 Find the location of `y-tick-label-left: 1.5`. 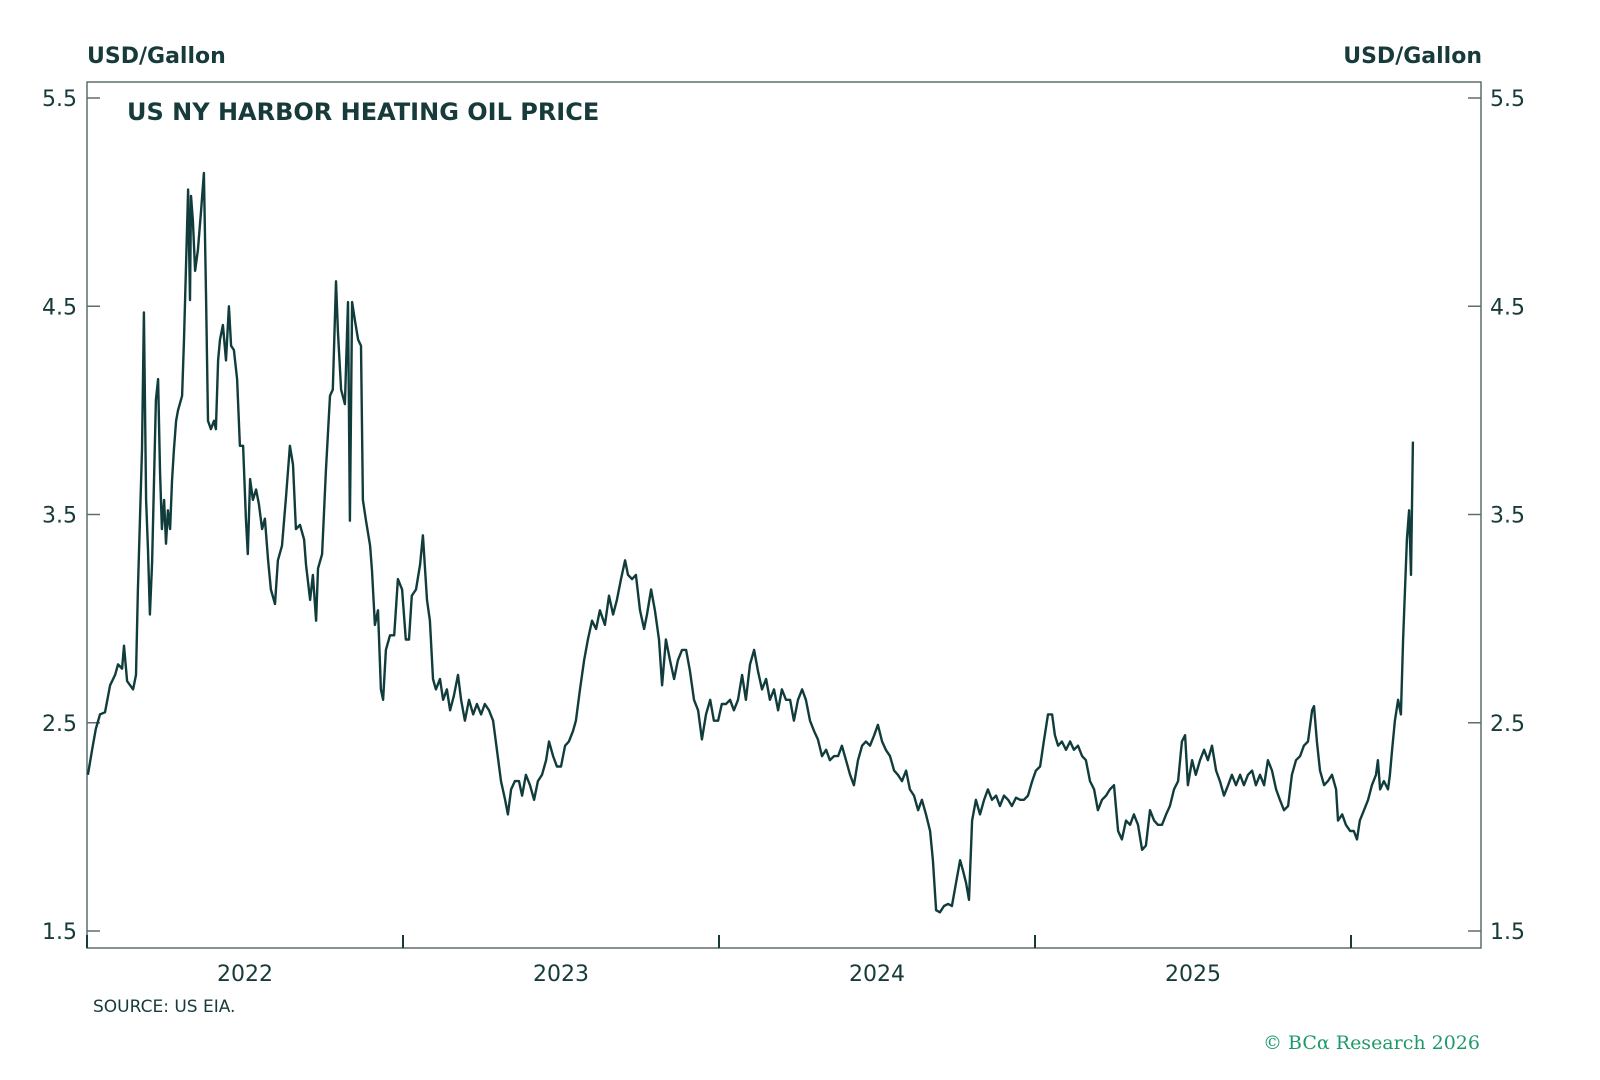

y-tick-label-left: 1.5 is located at coordinates (59, 932).